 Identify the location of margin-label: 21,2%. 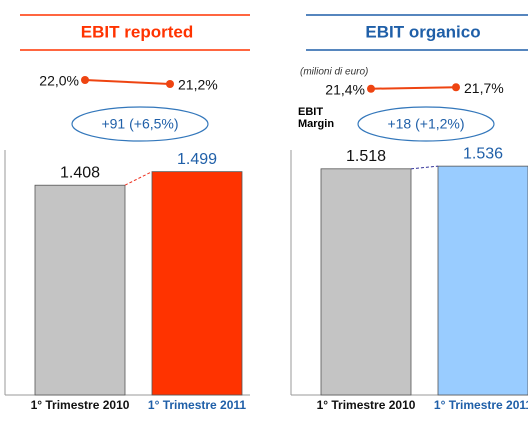
(198, 85).